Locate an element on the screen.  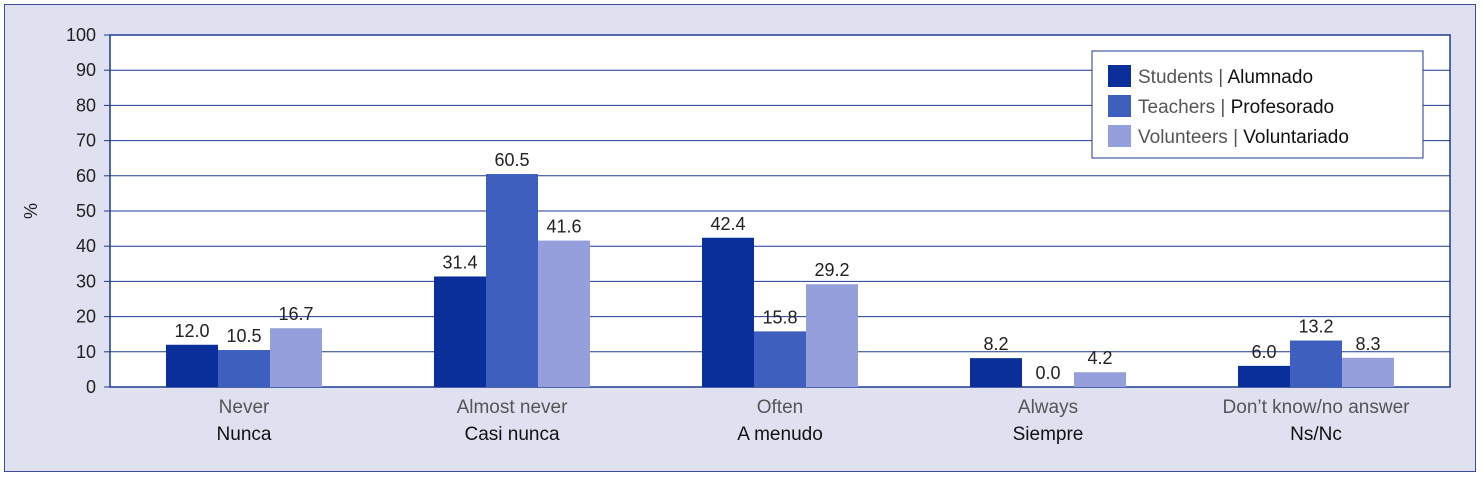
data-label: 31.4 is located at coordinates (459, 262).